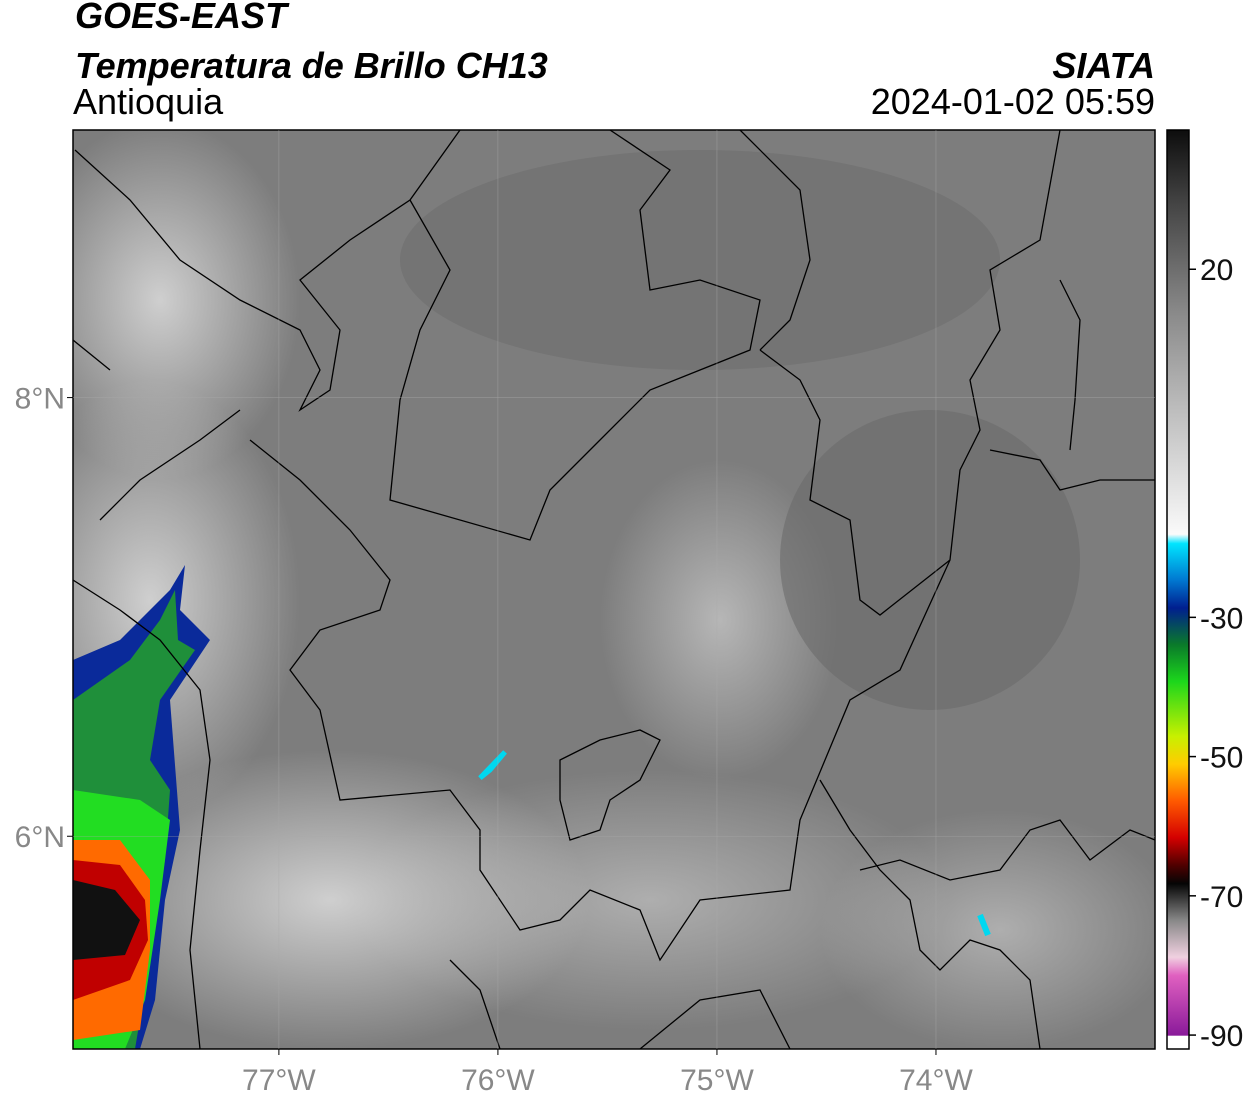 This screenshot has height=1099, width=1252. I want to click on colorbar-tick-label: -70, so click(1221, 897).